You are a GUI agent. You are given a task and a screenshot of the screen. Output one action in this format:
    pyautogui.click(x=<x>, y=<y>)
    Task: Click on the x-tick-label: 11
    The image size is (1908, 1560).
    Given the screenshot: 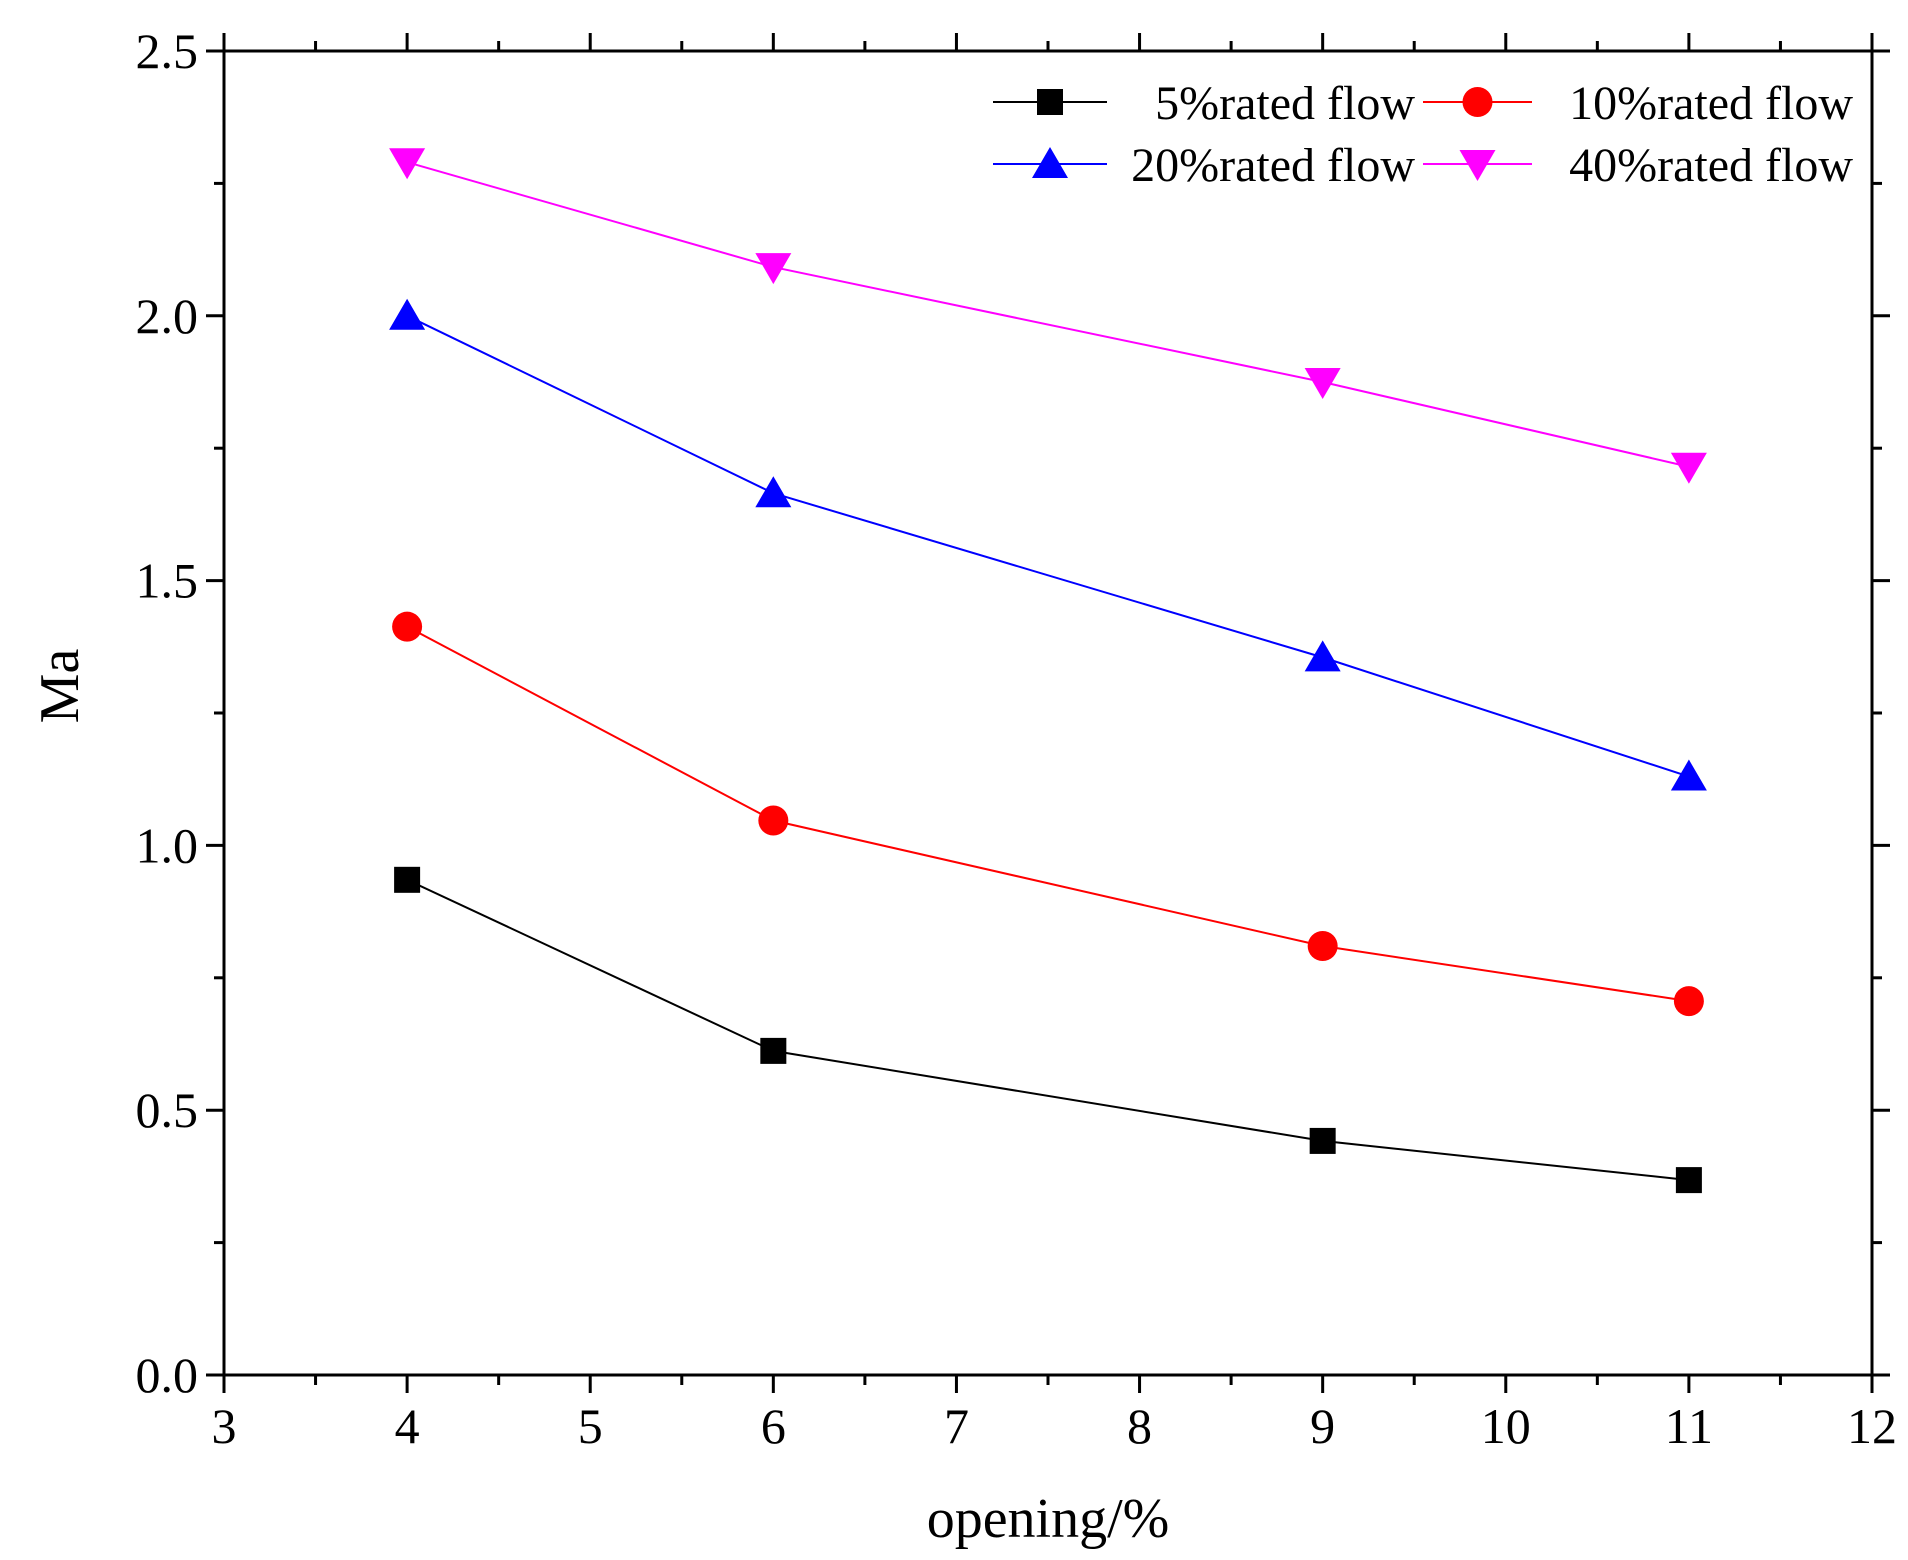 What is the action you would take?
    pyautogui.click(x=1689, y=1426)
    